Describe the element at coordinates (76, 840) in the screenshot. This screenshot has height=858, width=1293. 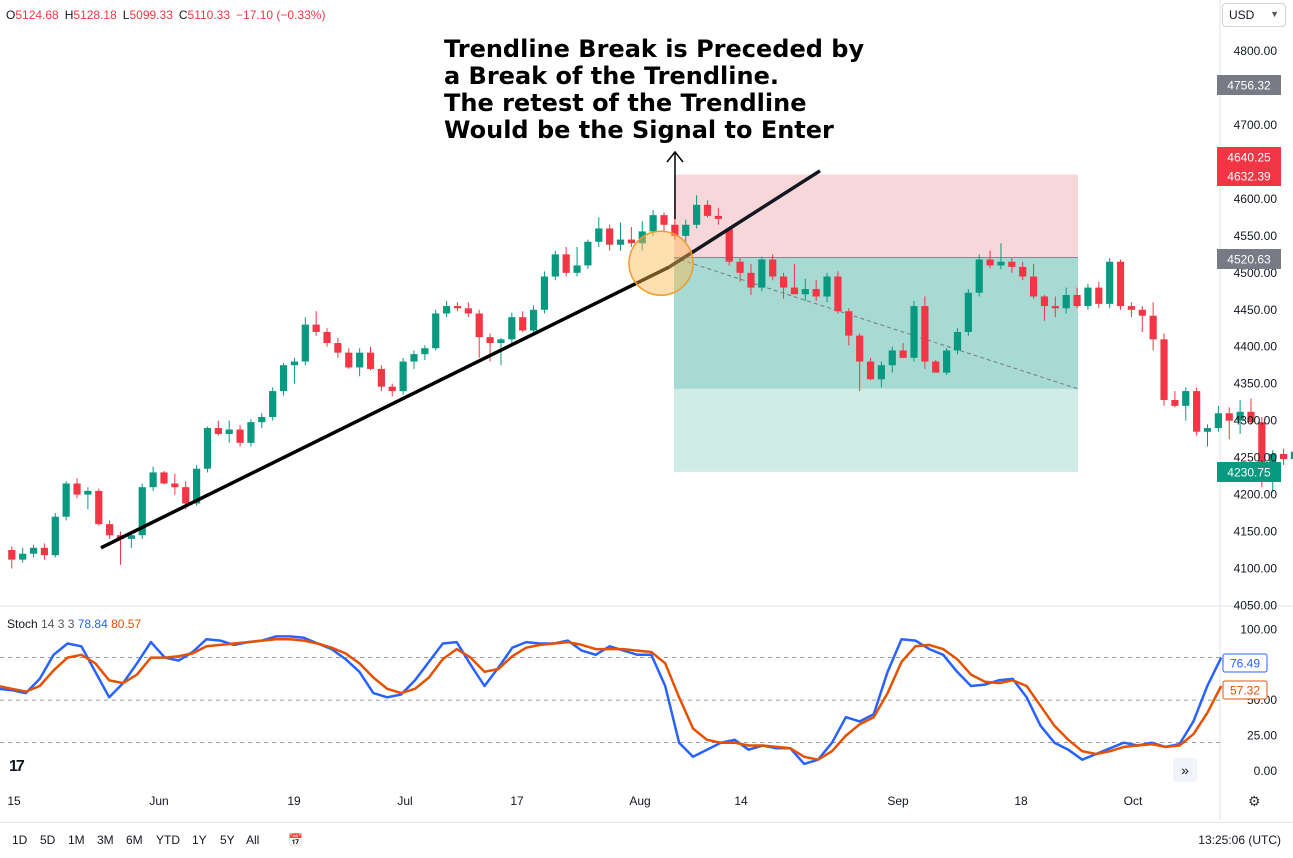
I see `timeframe-button: 1M` at that location.